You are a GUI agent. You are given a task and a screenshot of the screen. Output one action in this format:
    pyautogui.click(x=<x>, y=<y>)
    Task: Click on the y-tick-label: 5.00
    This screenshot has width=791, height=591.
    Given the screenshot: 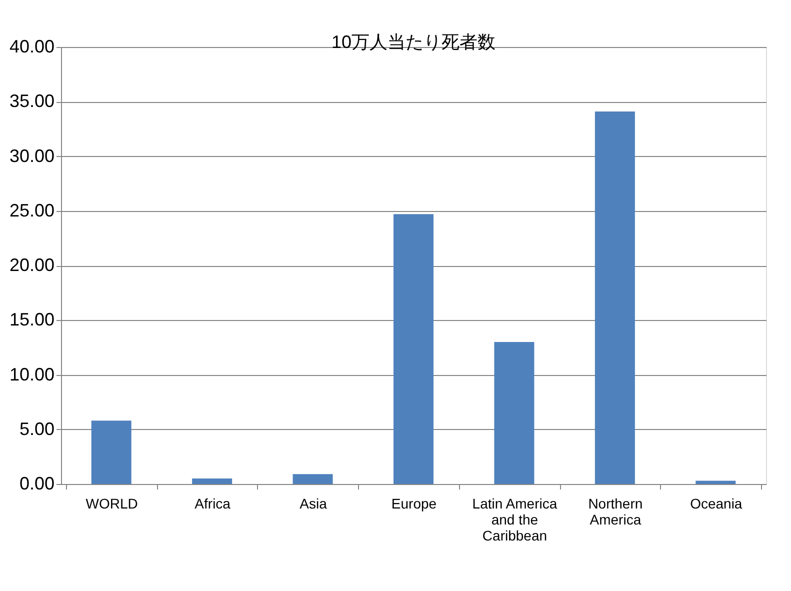 What is the action you would take?
    pyautogui.click(x=36, y=428)
    